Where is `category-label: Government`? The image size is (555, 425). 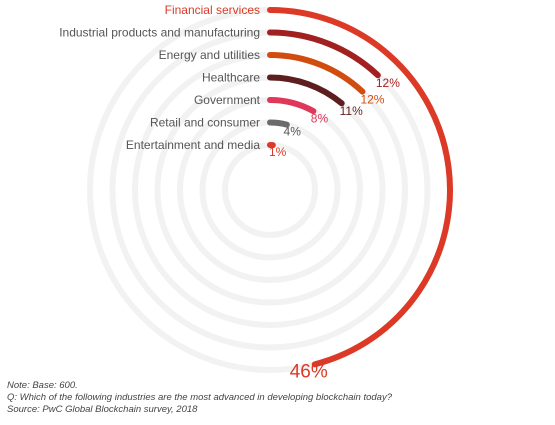 category-label: Government is located at coordinates (227, 100).